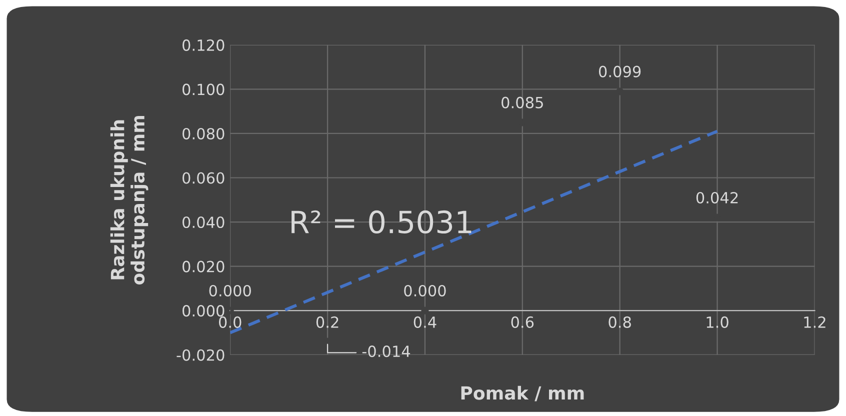  What do you see at coordinates (129, 200) in the screenshot?
I see `y-axis-title: Razlika ukupnih odstupanja / mm` at bounding box center [129, 200].